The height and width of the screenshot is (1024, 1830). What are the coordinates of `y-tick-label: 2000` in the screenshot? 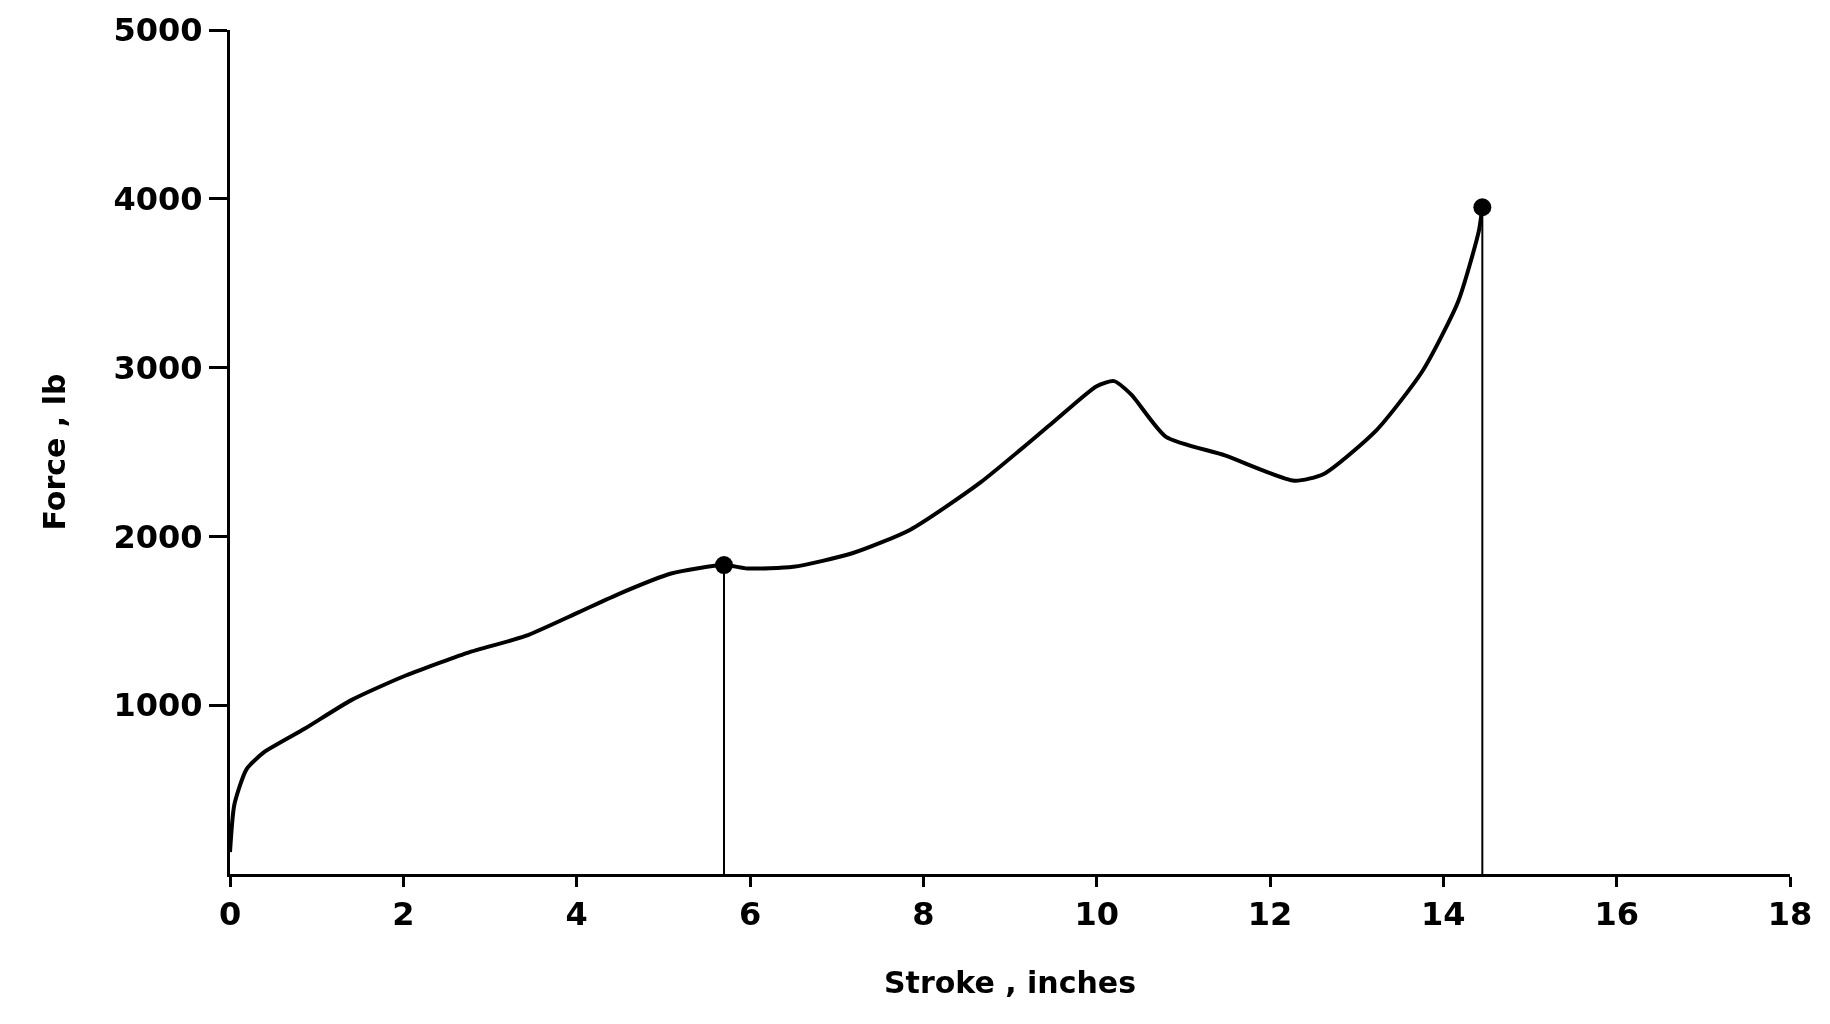 It's located at (158, 536).